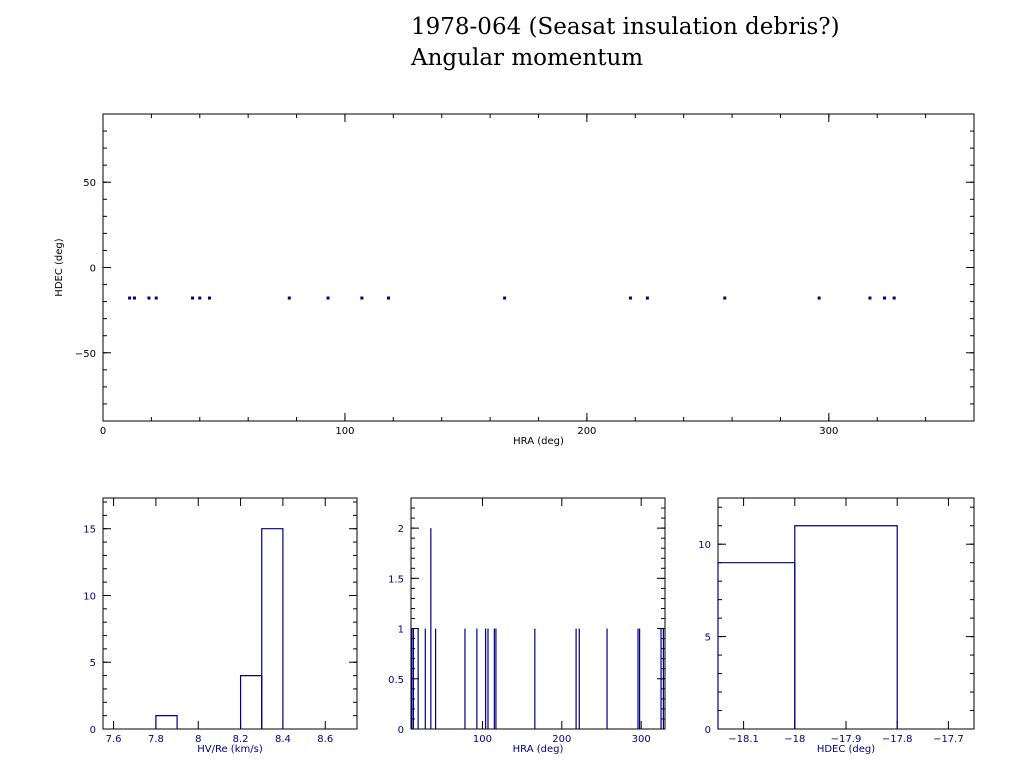  I want to click on main-xlabel: HRA (deg), so click(538, 441).